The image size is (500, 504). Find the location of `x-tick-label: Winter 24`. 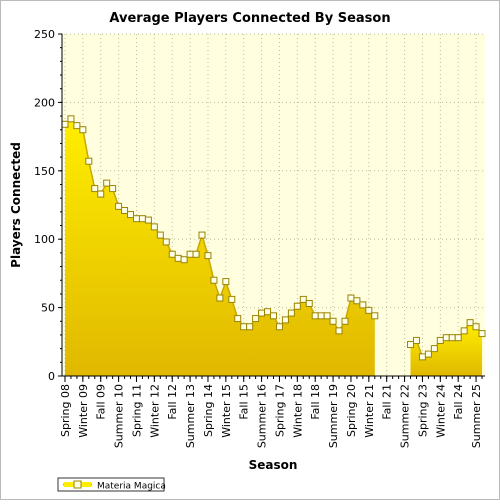

x-tick-label: Winter 24 is located at coordinates (440, 411).